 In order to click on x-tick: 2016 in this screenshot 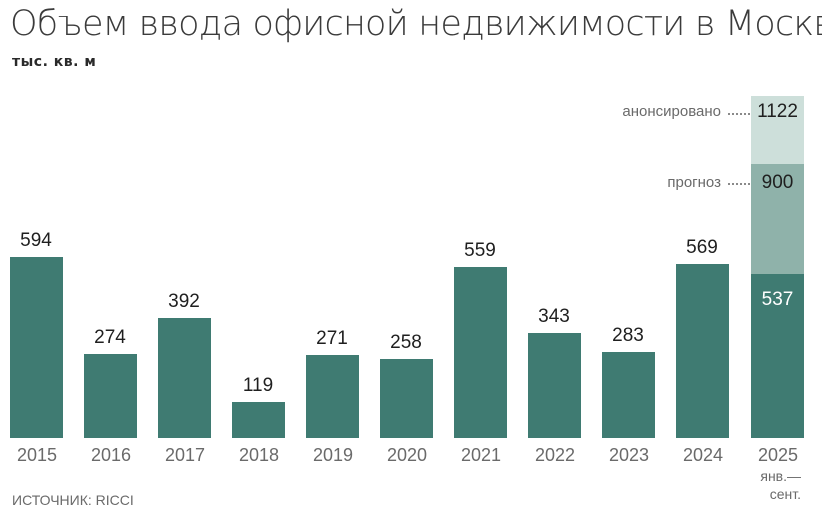, I will do `click(111, 455)`.